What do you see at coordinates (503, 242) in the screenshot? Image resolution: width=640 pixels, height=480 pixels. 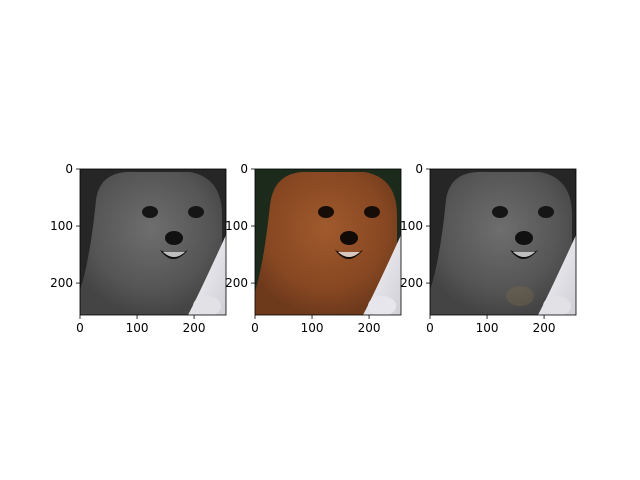 I see `puppy-image-grayscale-faint-color` at bounding box center [503, 242].